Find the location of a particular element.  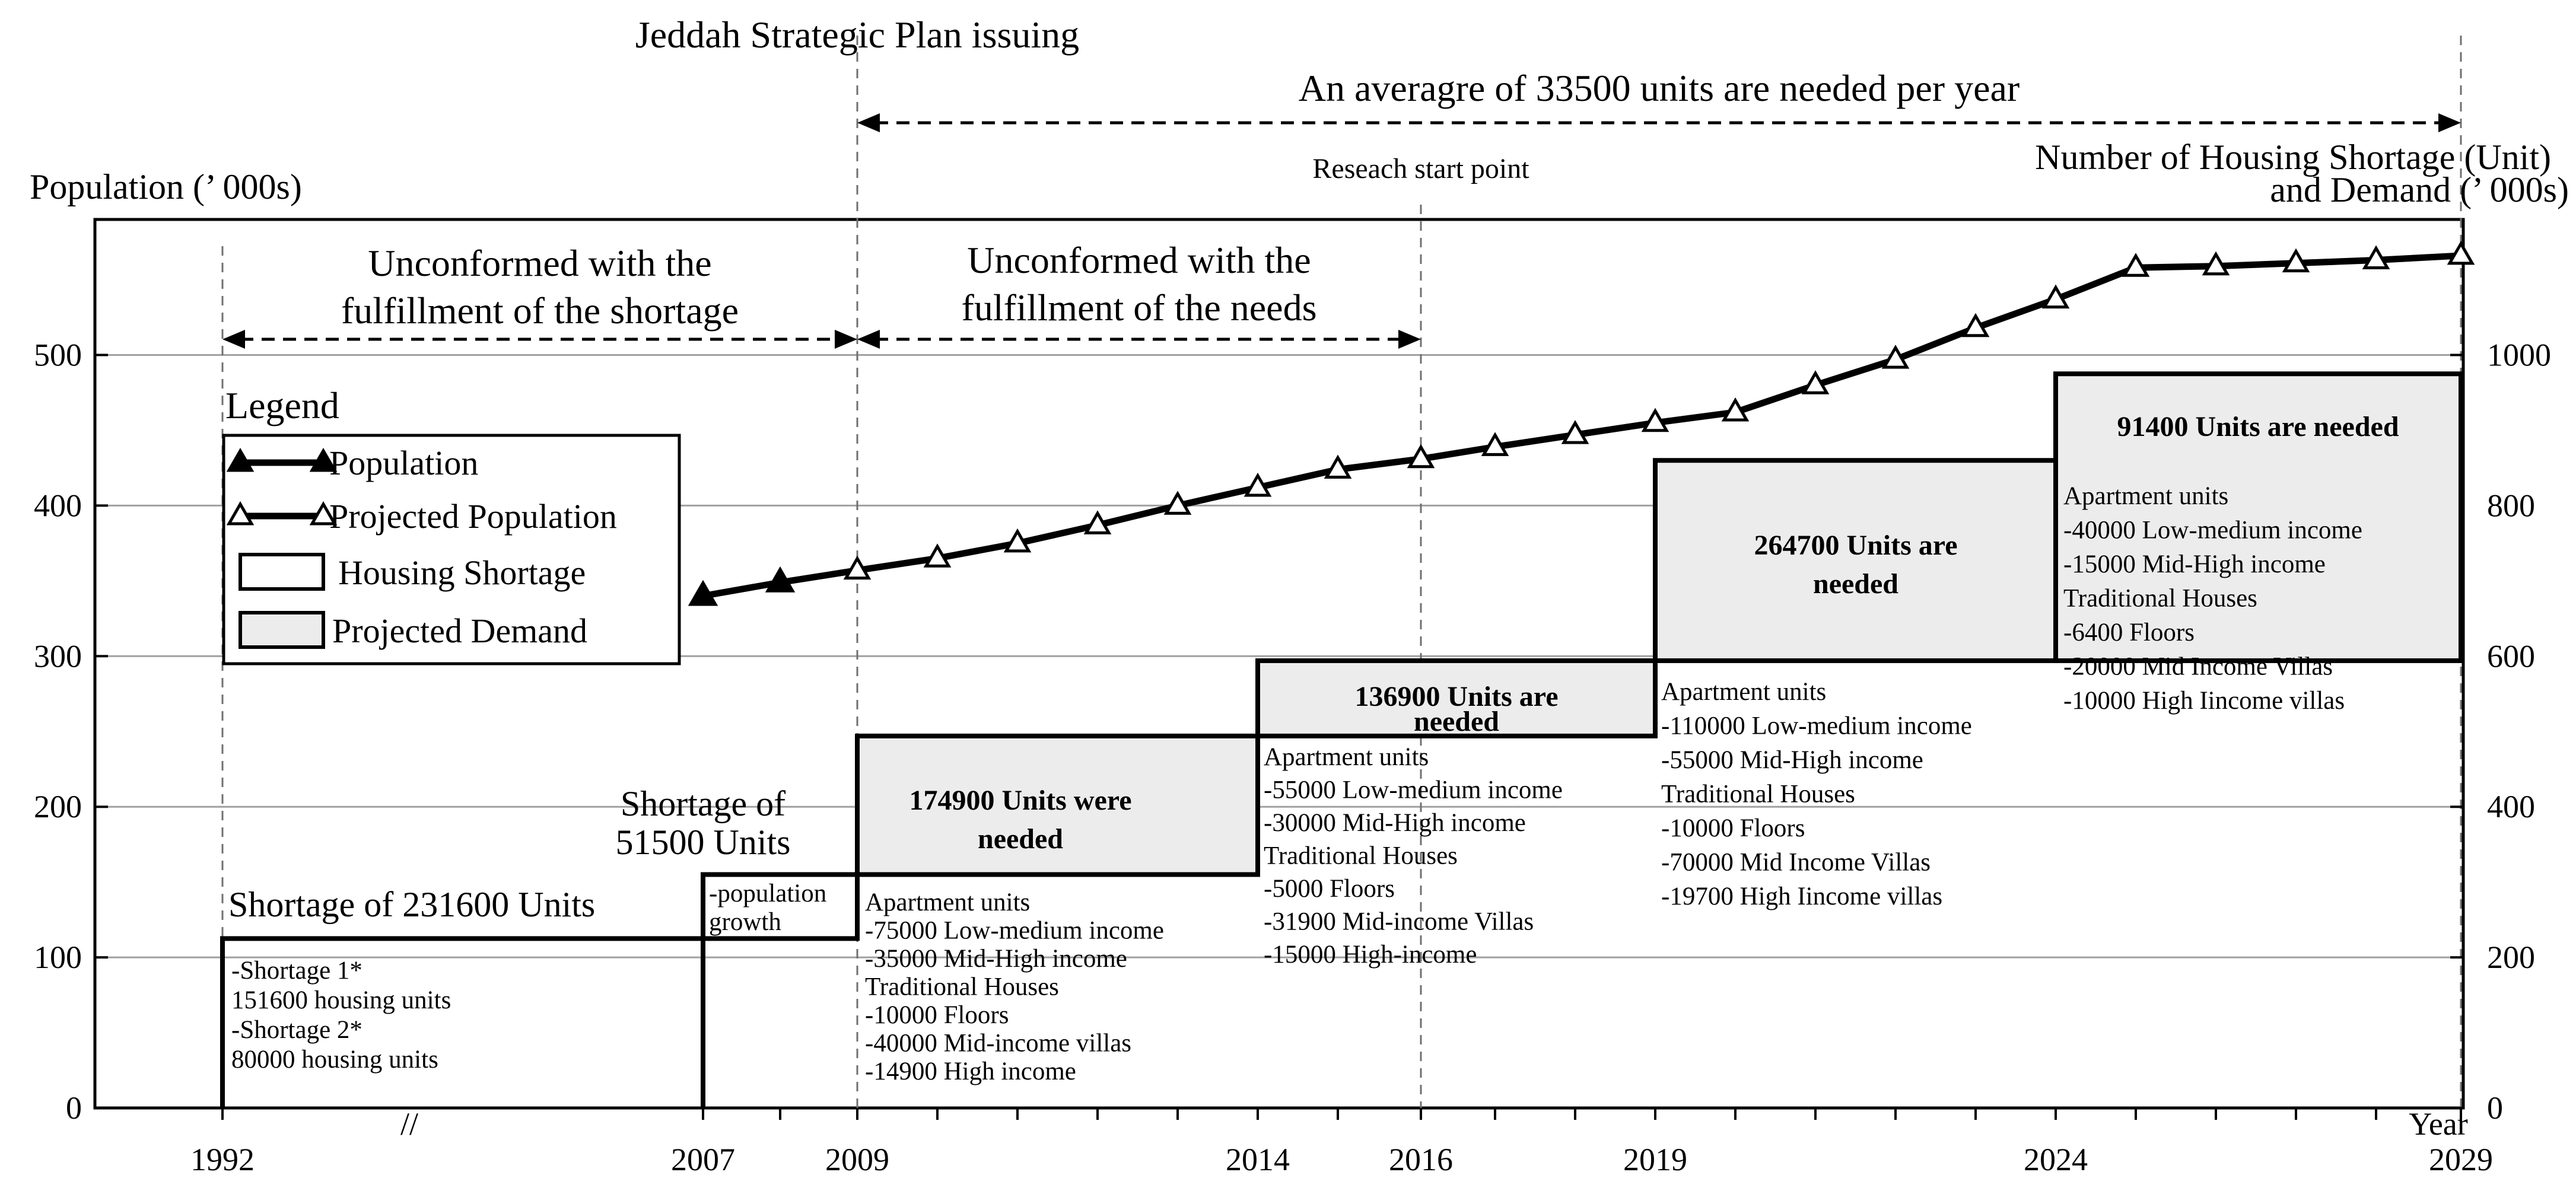

projected-population-point-2027 is located at coordinates (2296, 261).